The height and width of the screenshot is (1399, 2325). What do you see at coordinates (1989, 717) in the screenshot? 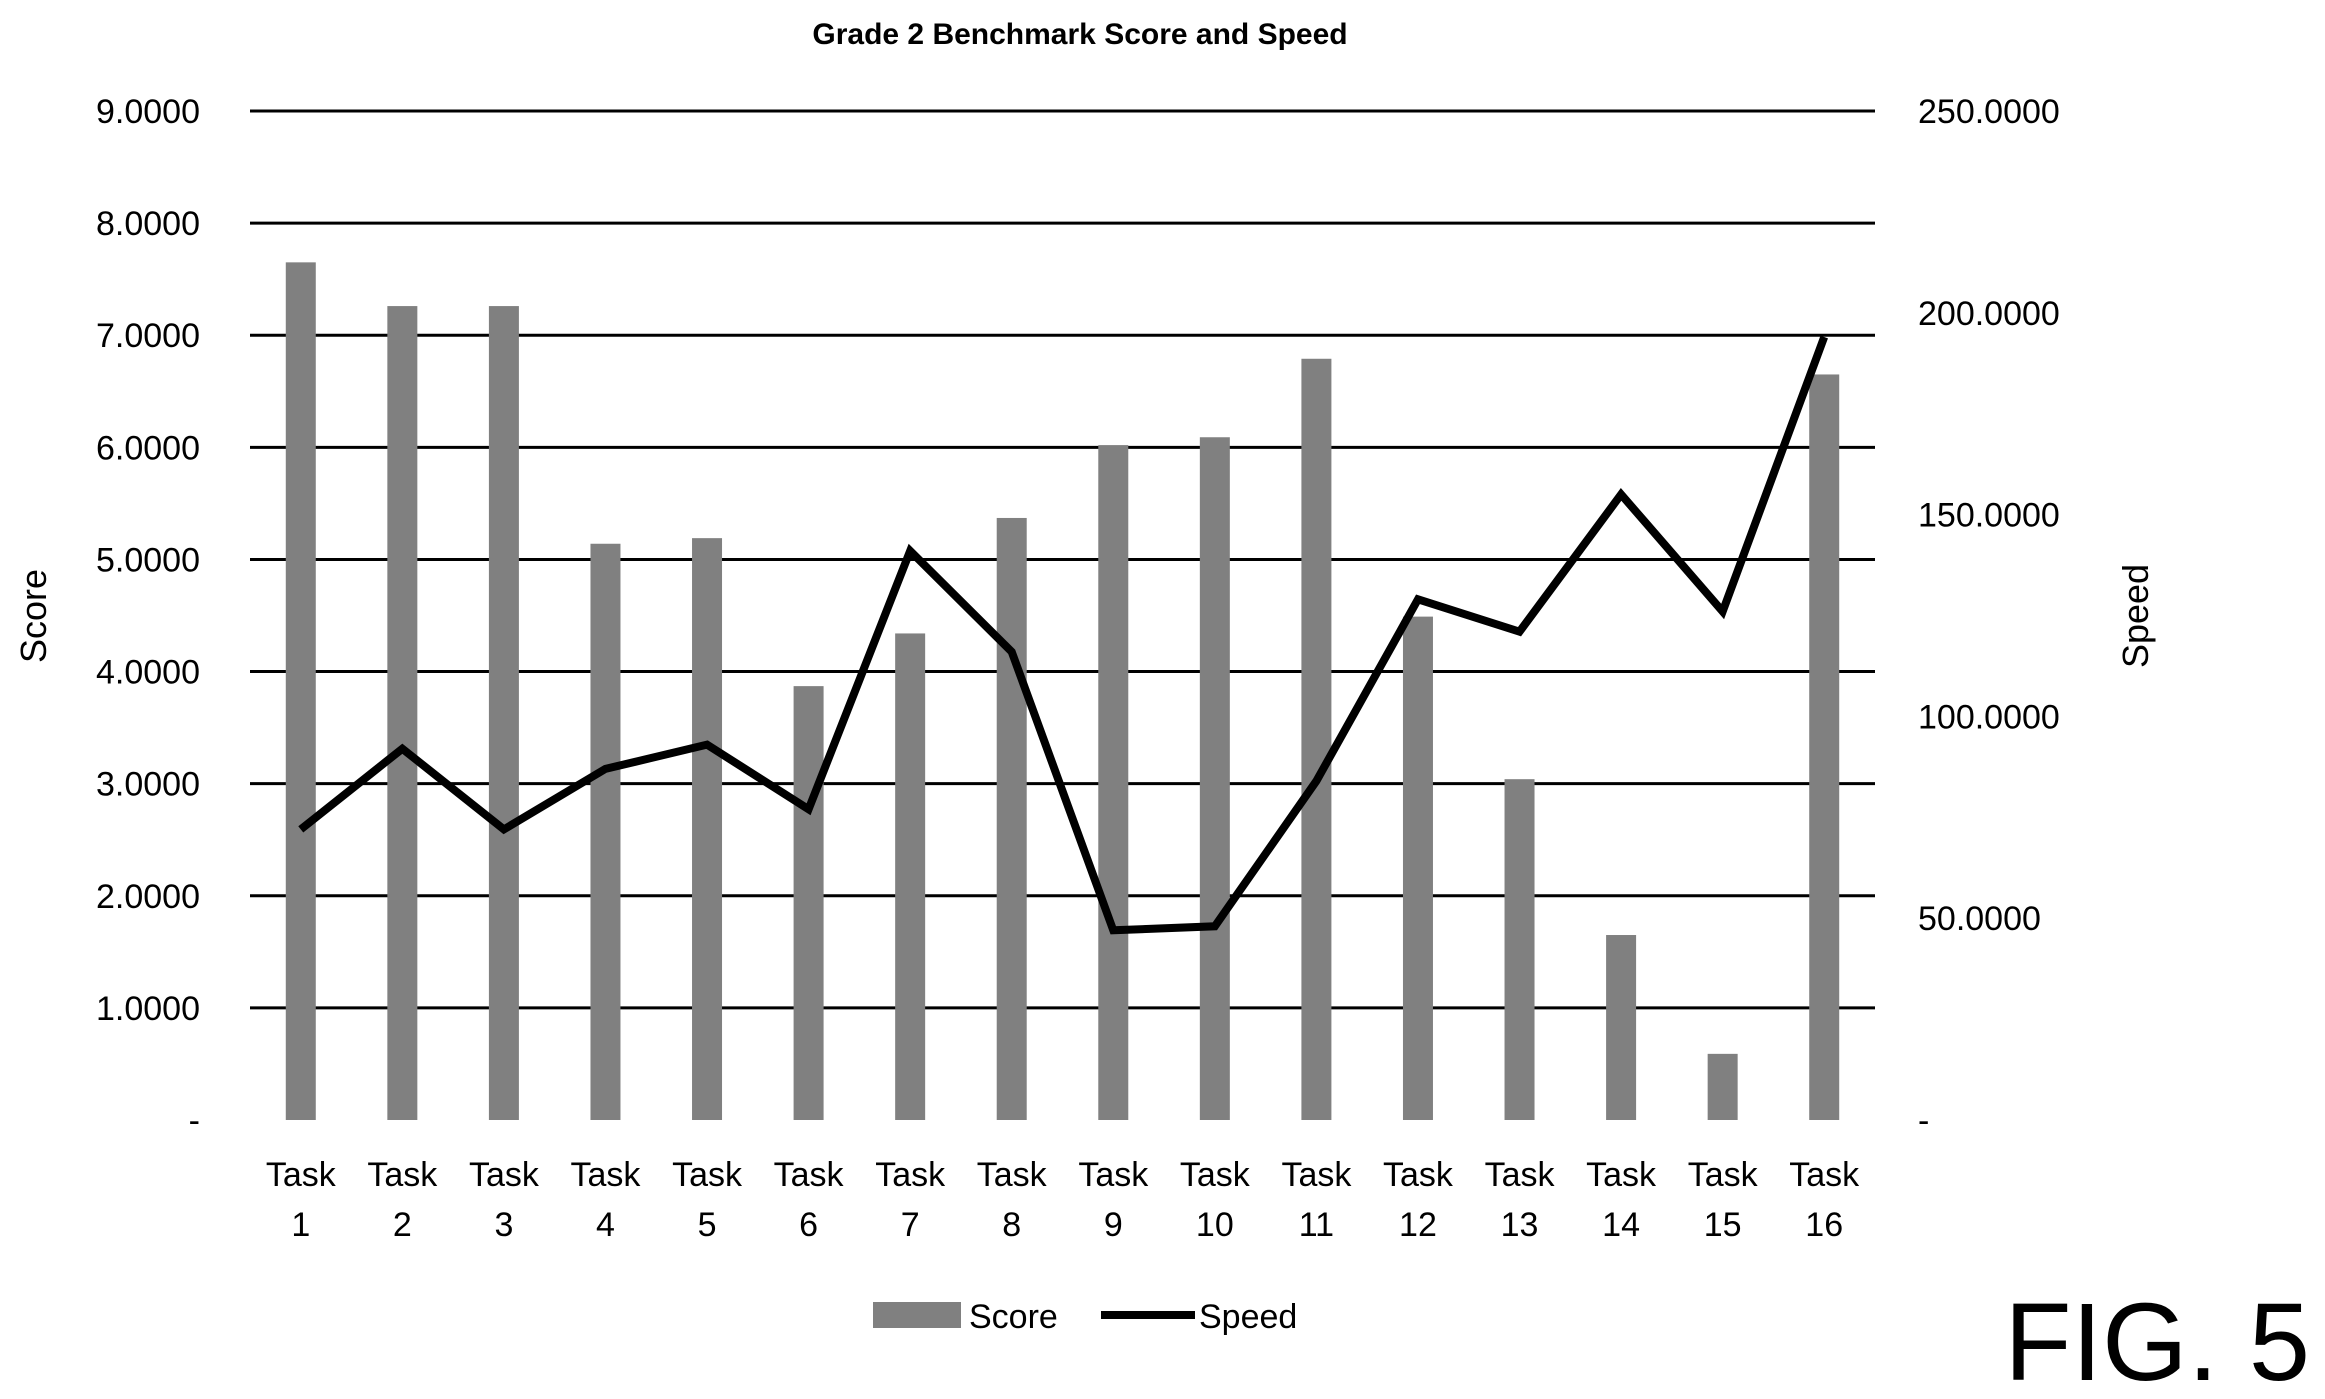
I see `right-tick-label: 100.0000` at bounding box center [1989, 717].